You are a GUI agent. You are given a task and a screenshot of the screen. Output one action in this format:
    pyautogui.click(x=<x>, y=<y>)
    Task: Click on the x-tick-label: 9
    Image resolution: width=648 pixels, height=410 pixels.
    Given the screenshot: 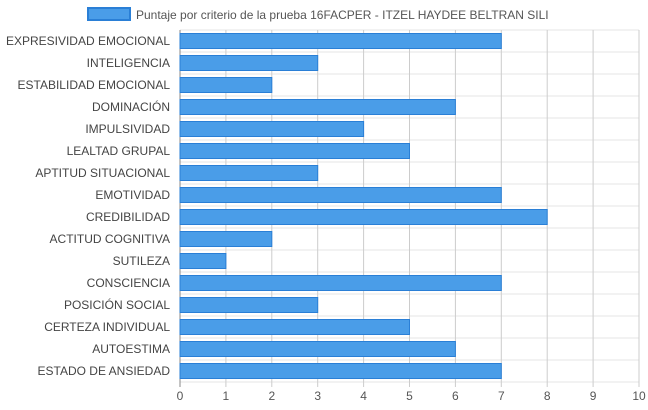 What is the action you would take?
    pyautogui.click(x=593, y=396)
    